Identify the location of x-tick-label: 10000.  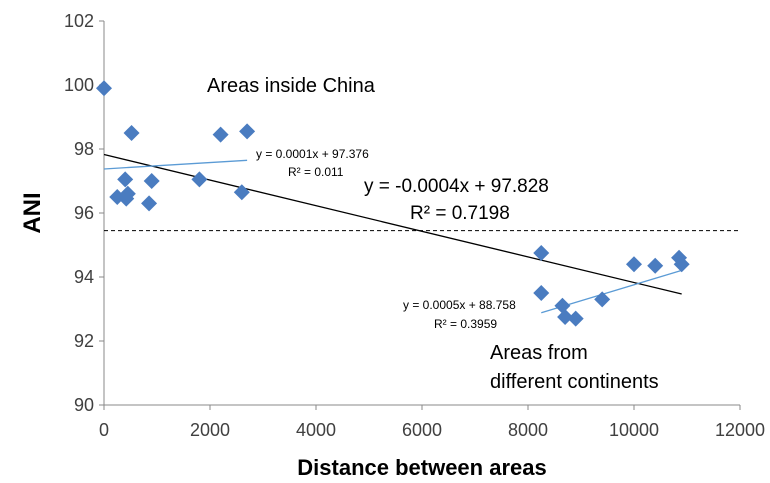
(634, 430).